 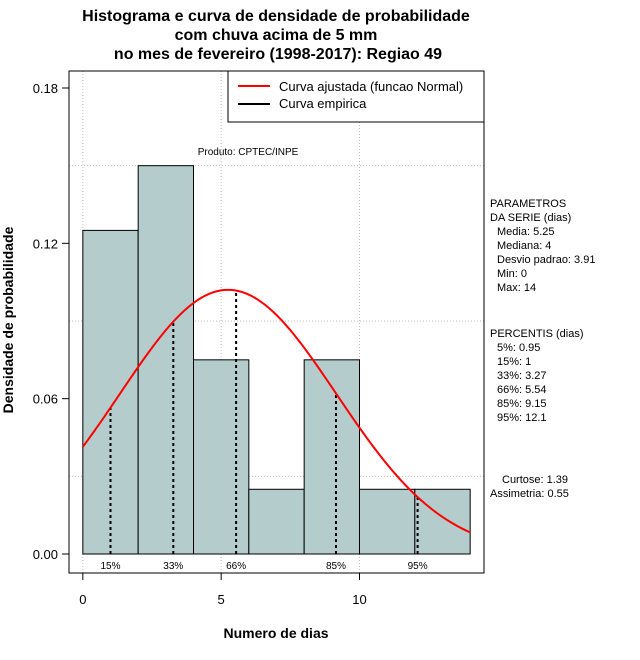 I want to click on side-params-line: Mediana: 4, so click(x=524, y=246).